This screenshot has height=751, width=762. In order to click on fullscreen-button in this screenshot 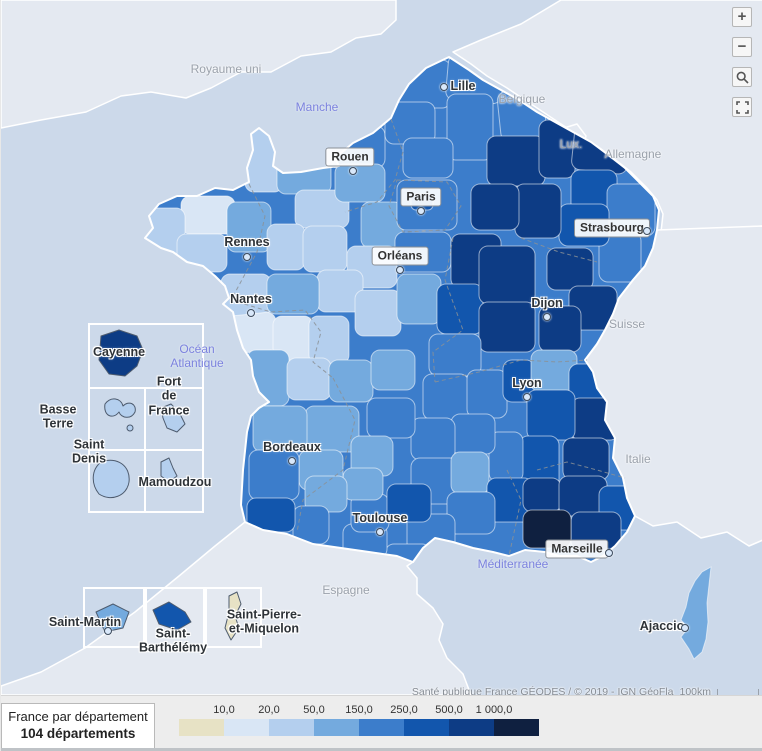, I will do `click(742, 107)`.